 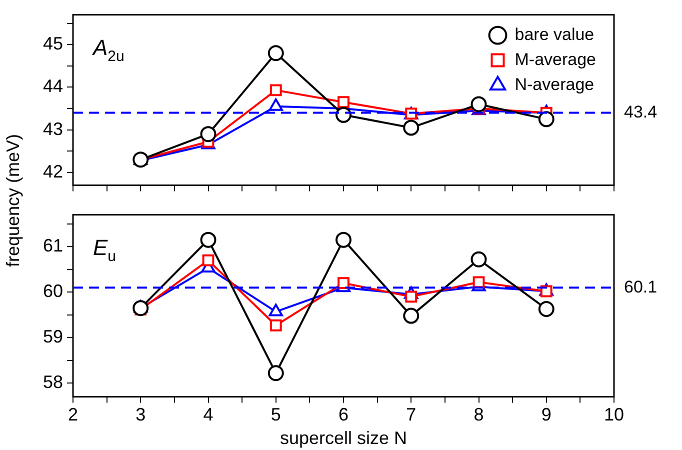 What do you see at coordinates (555, 59) in the screenshot?
I see `legend-label: M-average` at bounding box center [555, 59].